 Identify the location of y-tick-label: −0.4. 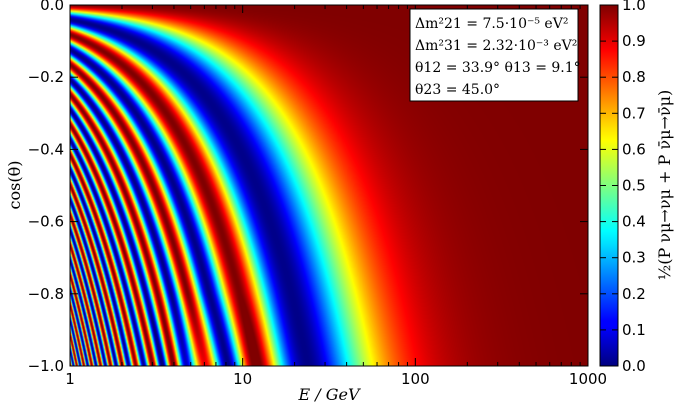
(46, 149).